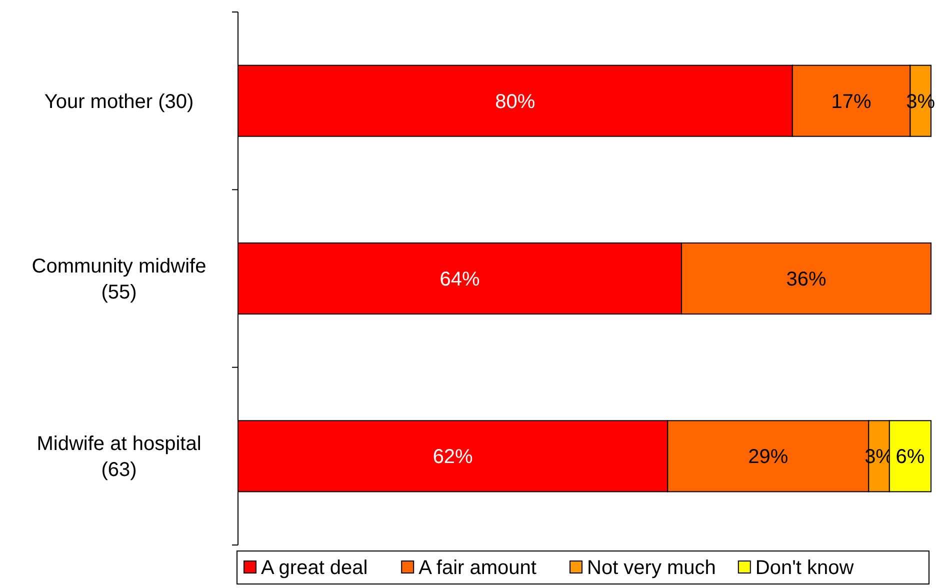 Image resolution: width=951 pixels, height=588 pixels. What do you see at coordinates (851, 101) in the screenshot?
I see `data-label: 17%` at bounding box center [851, 101].